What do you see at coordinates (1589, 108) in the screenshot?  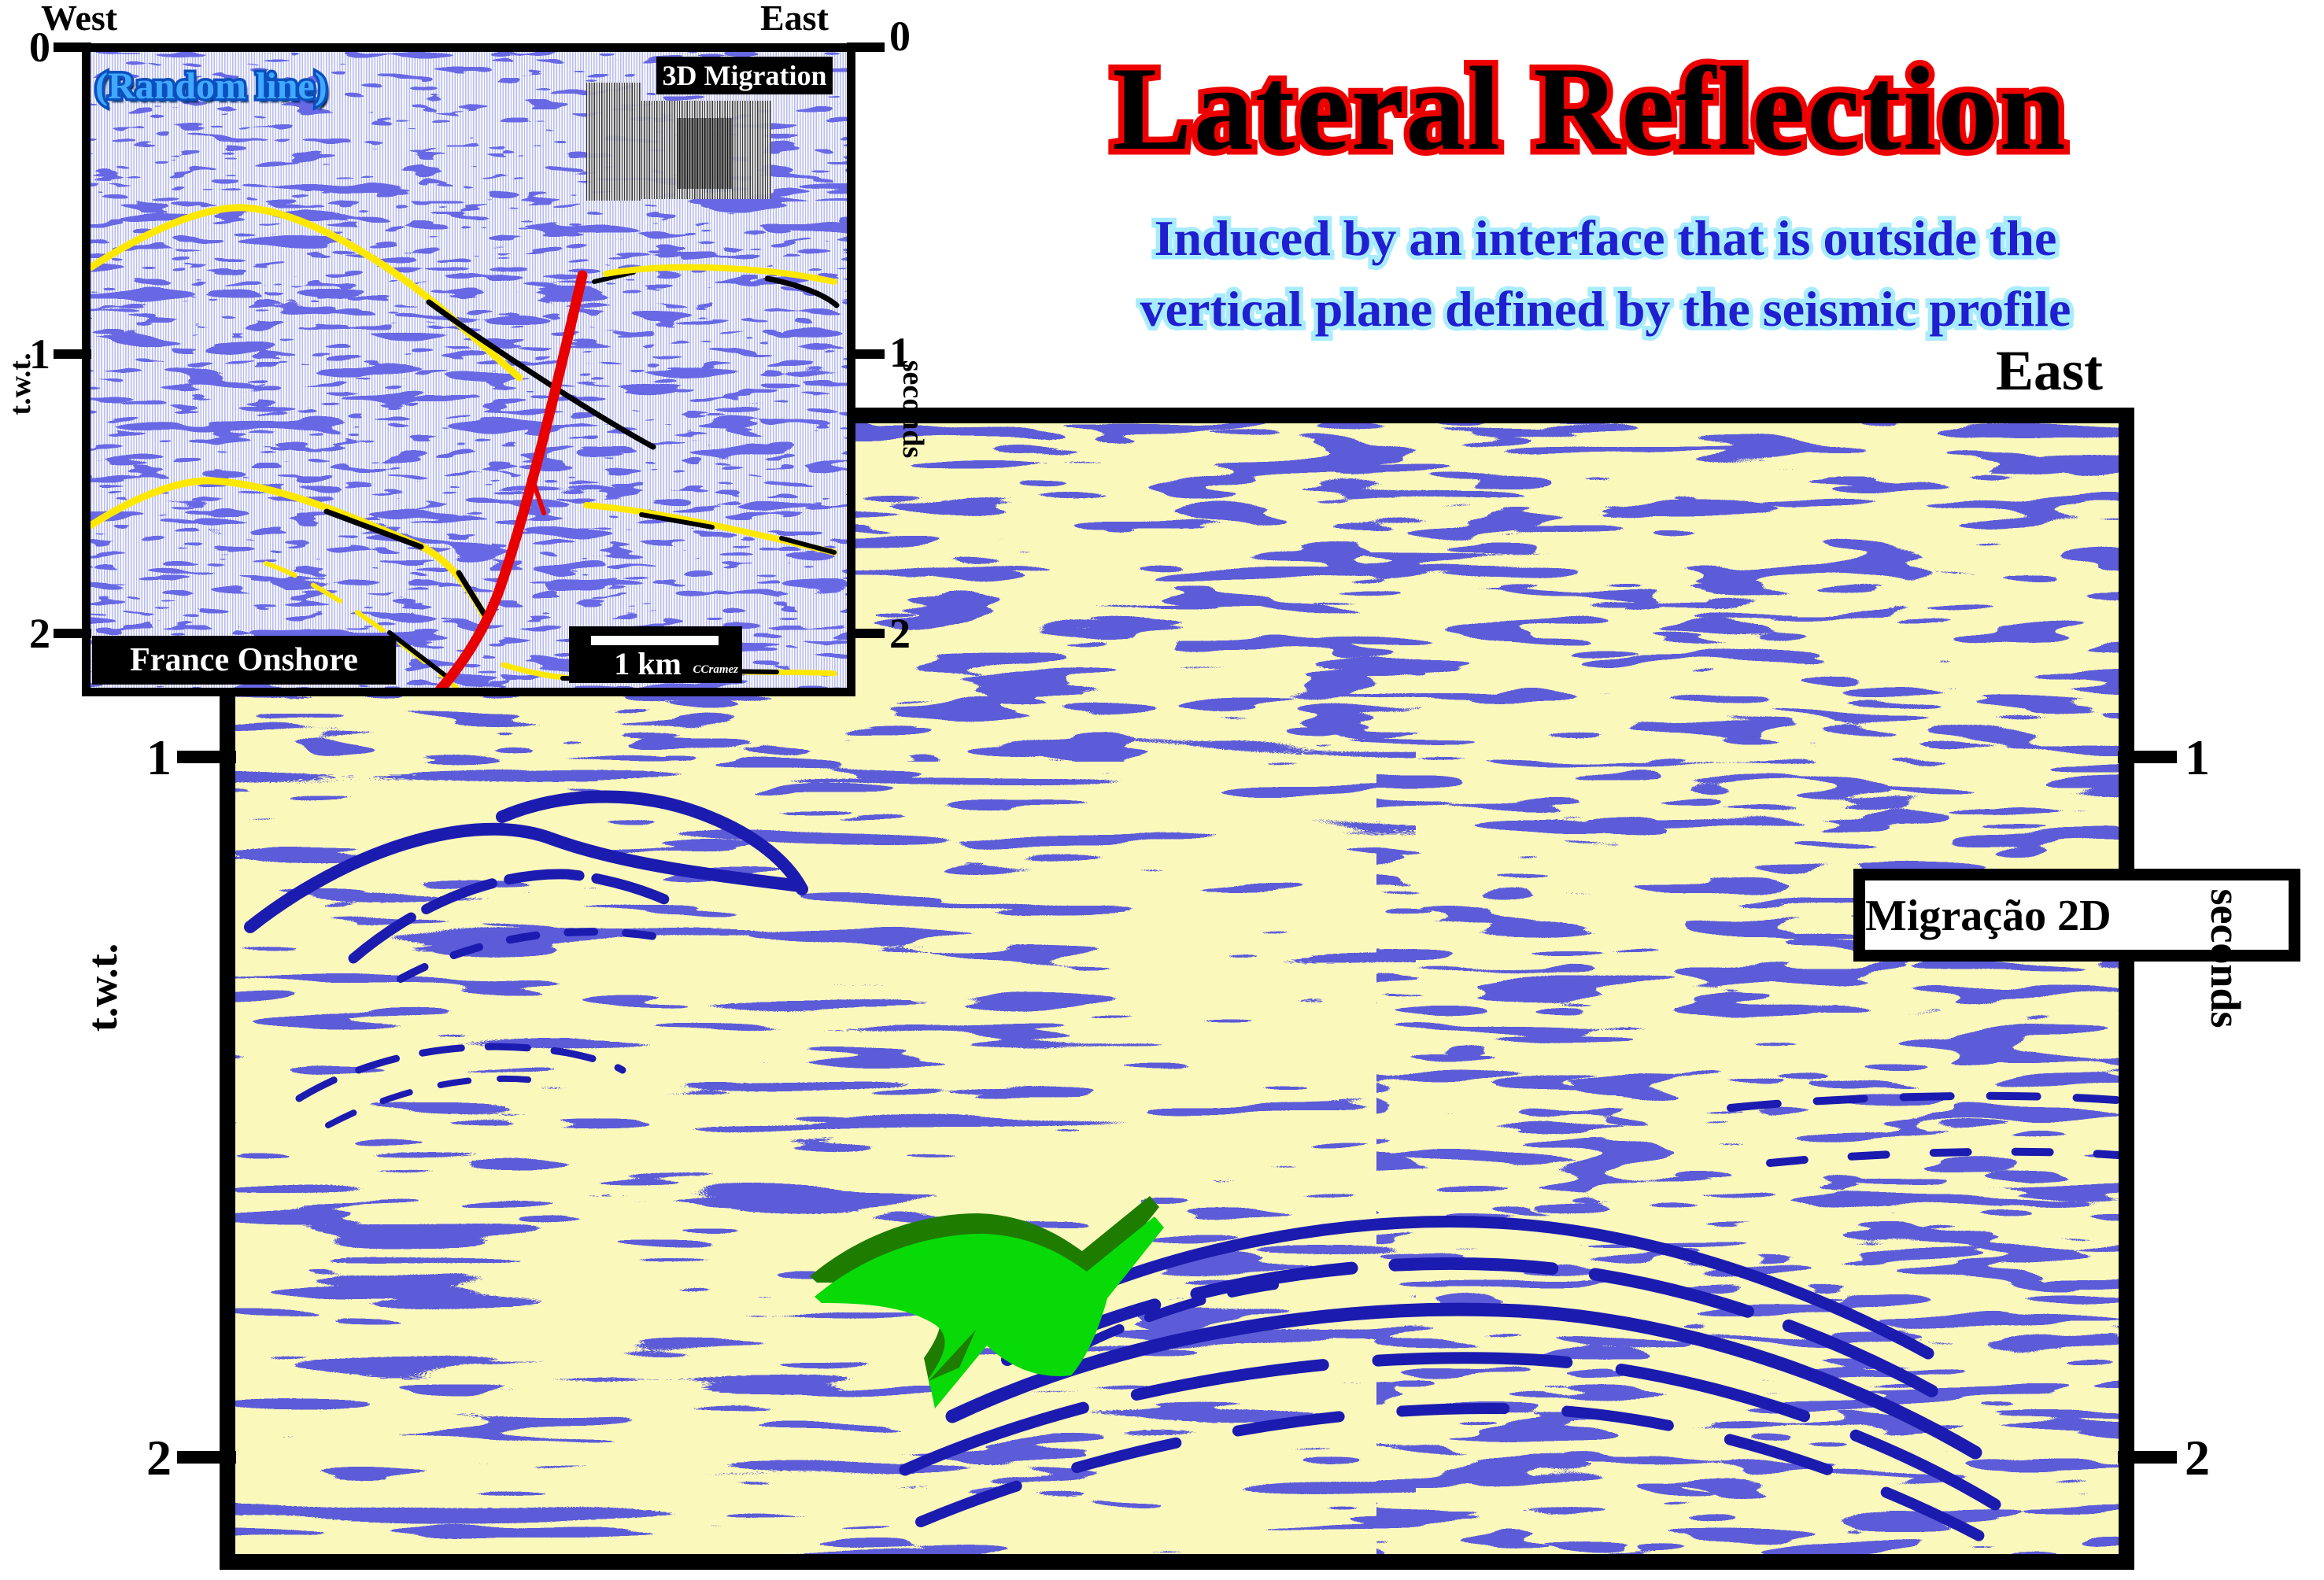 I see `page-title-text: Lateral Reflection` at bounding box center [1589, 108].